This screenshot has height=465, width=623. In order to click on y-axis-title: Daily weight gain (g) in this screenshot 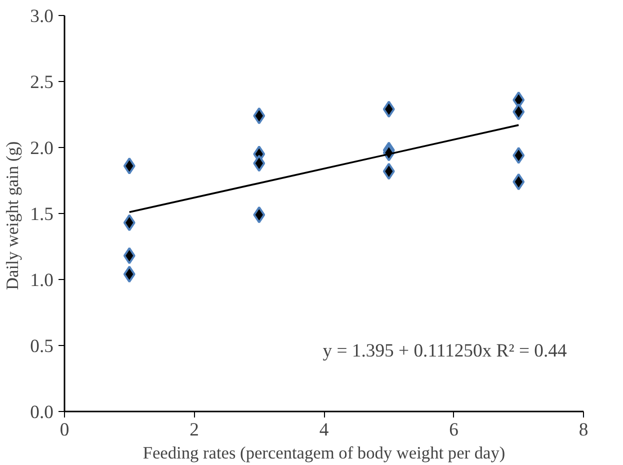, I will do `click(12, 215)`.